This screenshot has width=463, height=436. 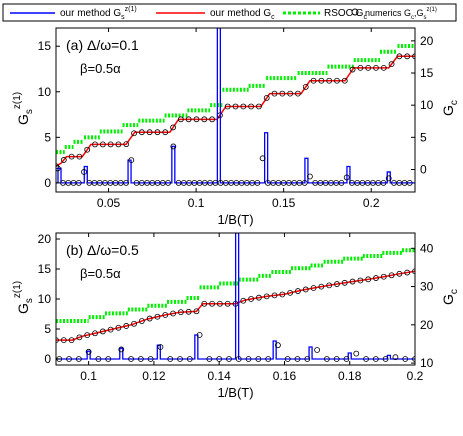 What do you see at coordinates (345, 14) in the screenshot?
I see `legend-label-green: RSOC Gc` at bounding box center [345, 14].